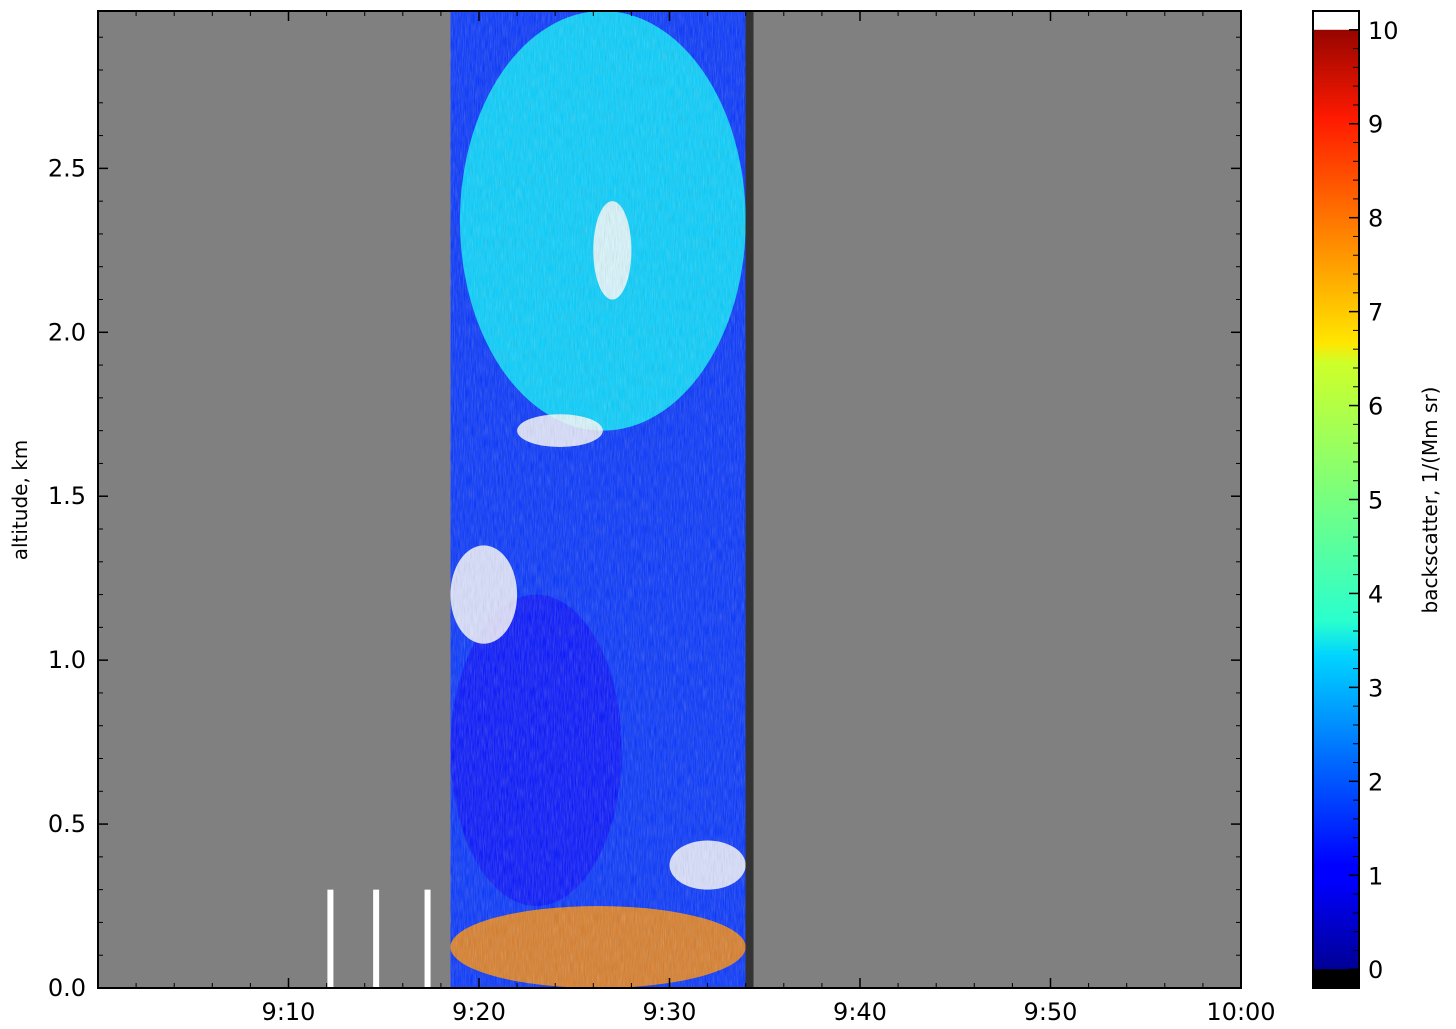 Image resolution: width=1456 pixels, height=1029 pixels. Describe the element at coordinates (479, 1012) in the screenshot. I see `x-tick-label: 9:20` at that location.